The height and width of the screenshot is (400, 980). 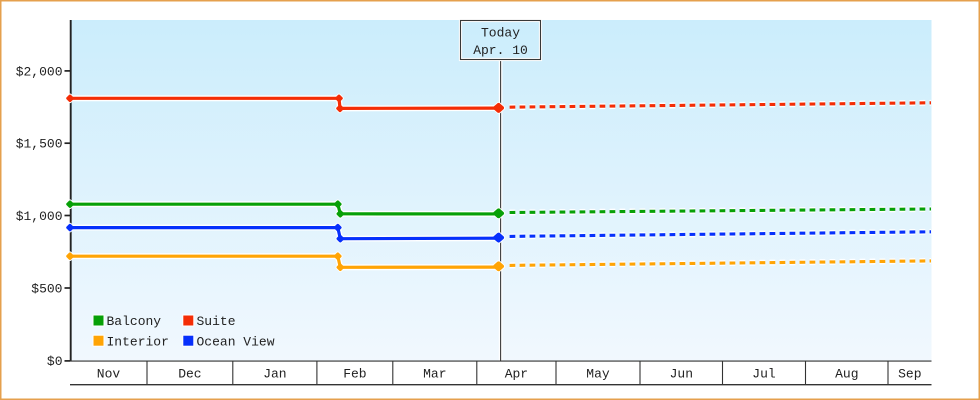 I want to click on svg-text: Today, so click(x=500, y=33).